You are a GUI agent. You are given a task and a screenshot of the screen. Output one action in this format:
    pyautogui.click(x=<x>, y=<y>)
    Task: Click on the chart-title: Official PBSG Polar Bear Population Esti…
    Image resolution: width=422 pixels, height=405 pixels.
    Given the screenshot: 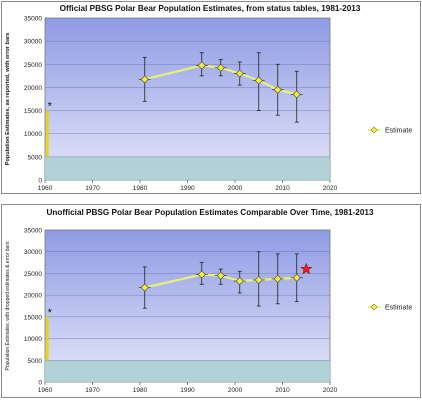 What is the action you would take?
    pyautogui.click(x=210, y=8)
    